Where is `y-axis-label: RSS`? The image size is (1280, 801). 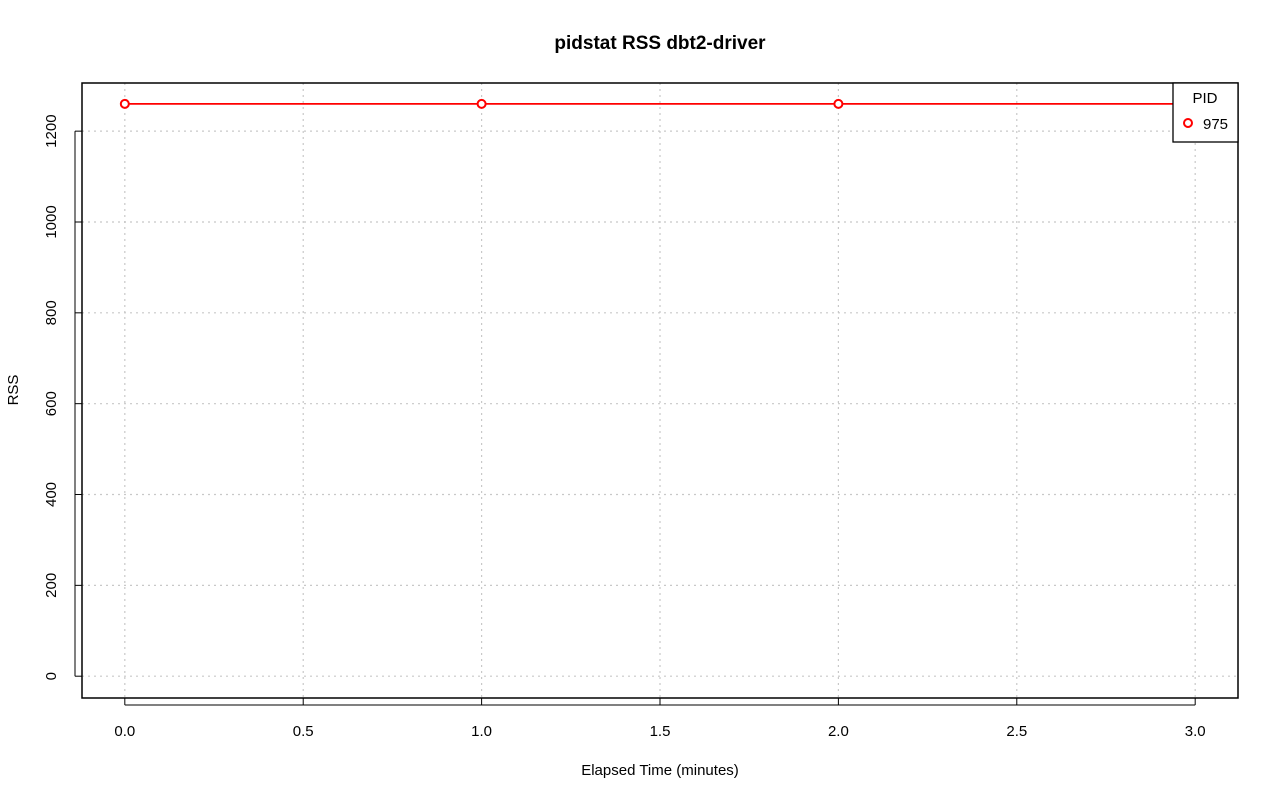
y-axis-label: RSS is located at coordinates (13, 390).